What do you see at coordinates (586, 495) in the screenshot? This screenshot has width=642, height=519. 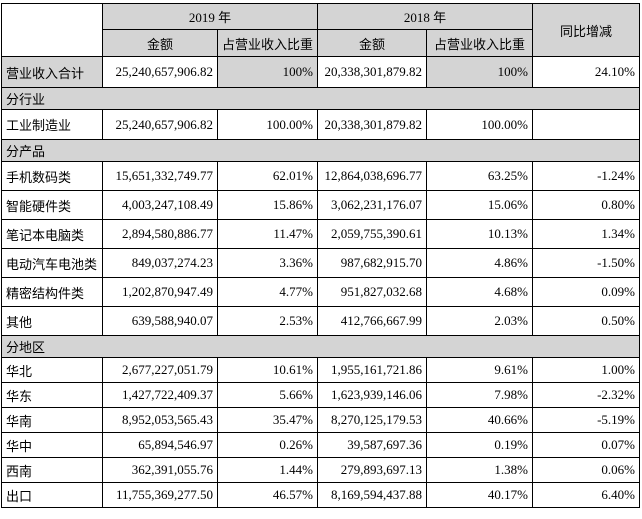 I see `yoy-cell: 6.40%` at bounding box center [586, 495].